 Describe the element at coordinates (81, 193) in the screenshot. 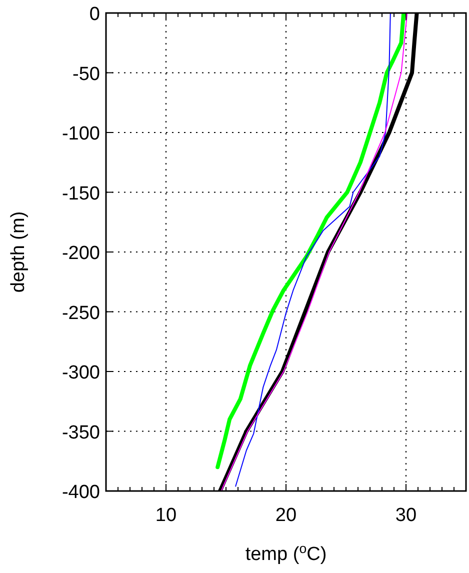

I see `y-tick-label: -150` at that location.